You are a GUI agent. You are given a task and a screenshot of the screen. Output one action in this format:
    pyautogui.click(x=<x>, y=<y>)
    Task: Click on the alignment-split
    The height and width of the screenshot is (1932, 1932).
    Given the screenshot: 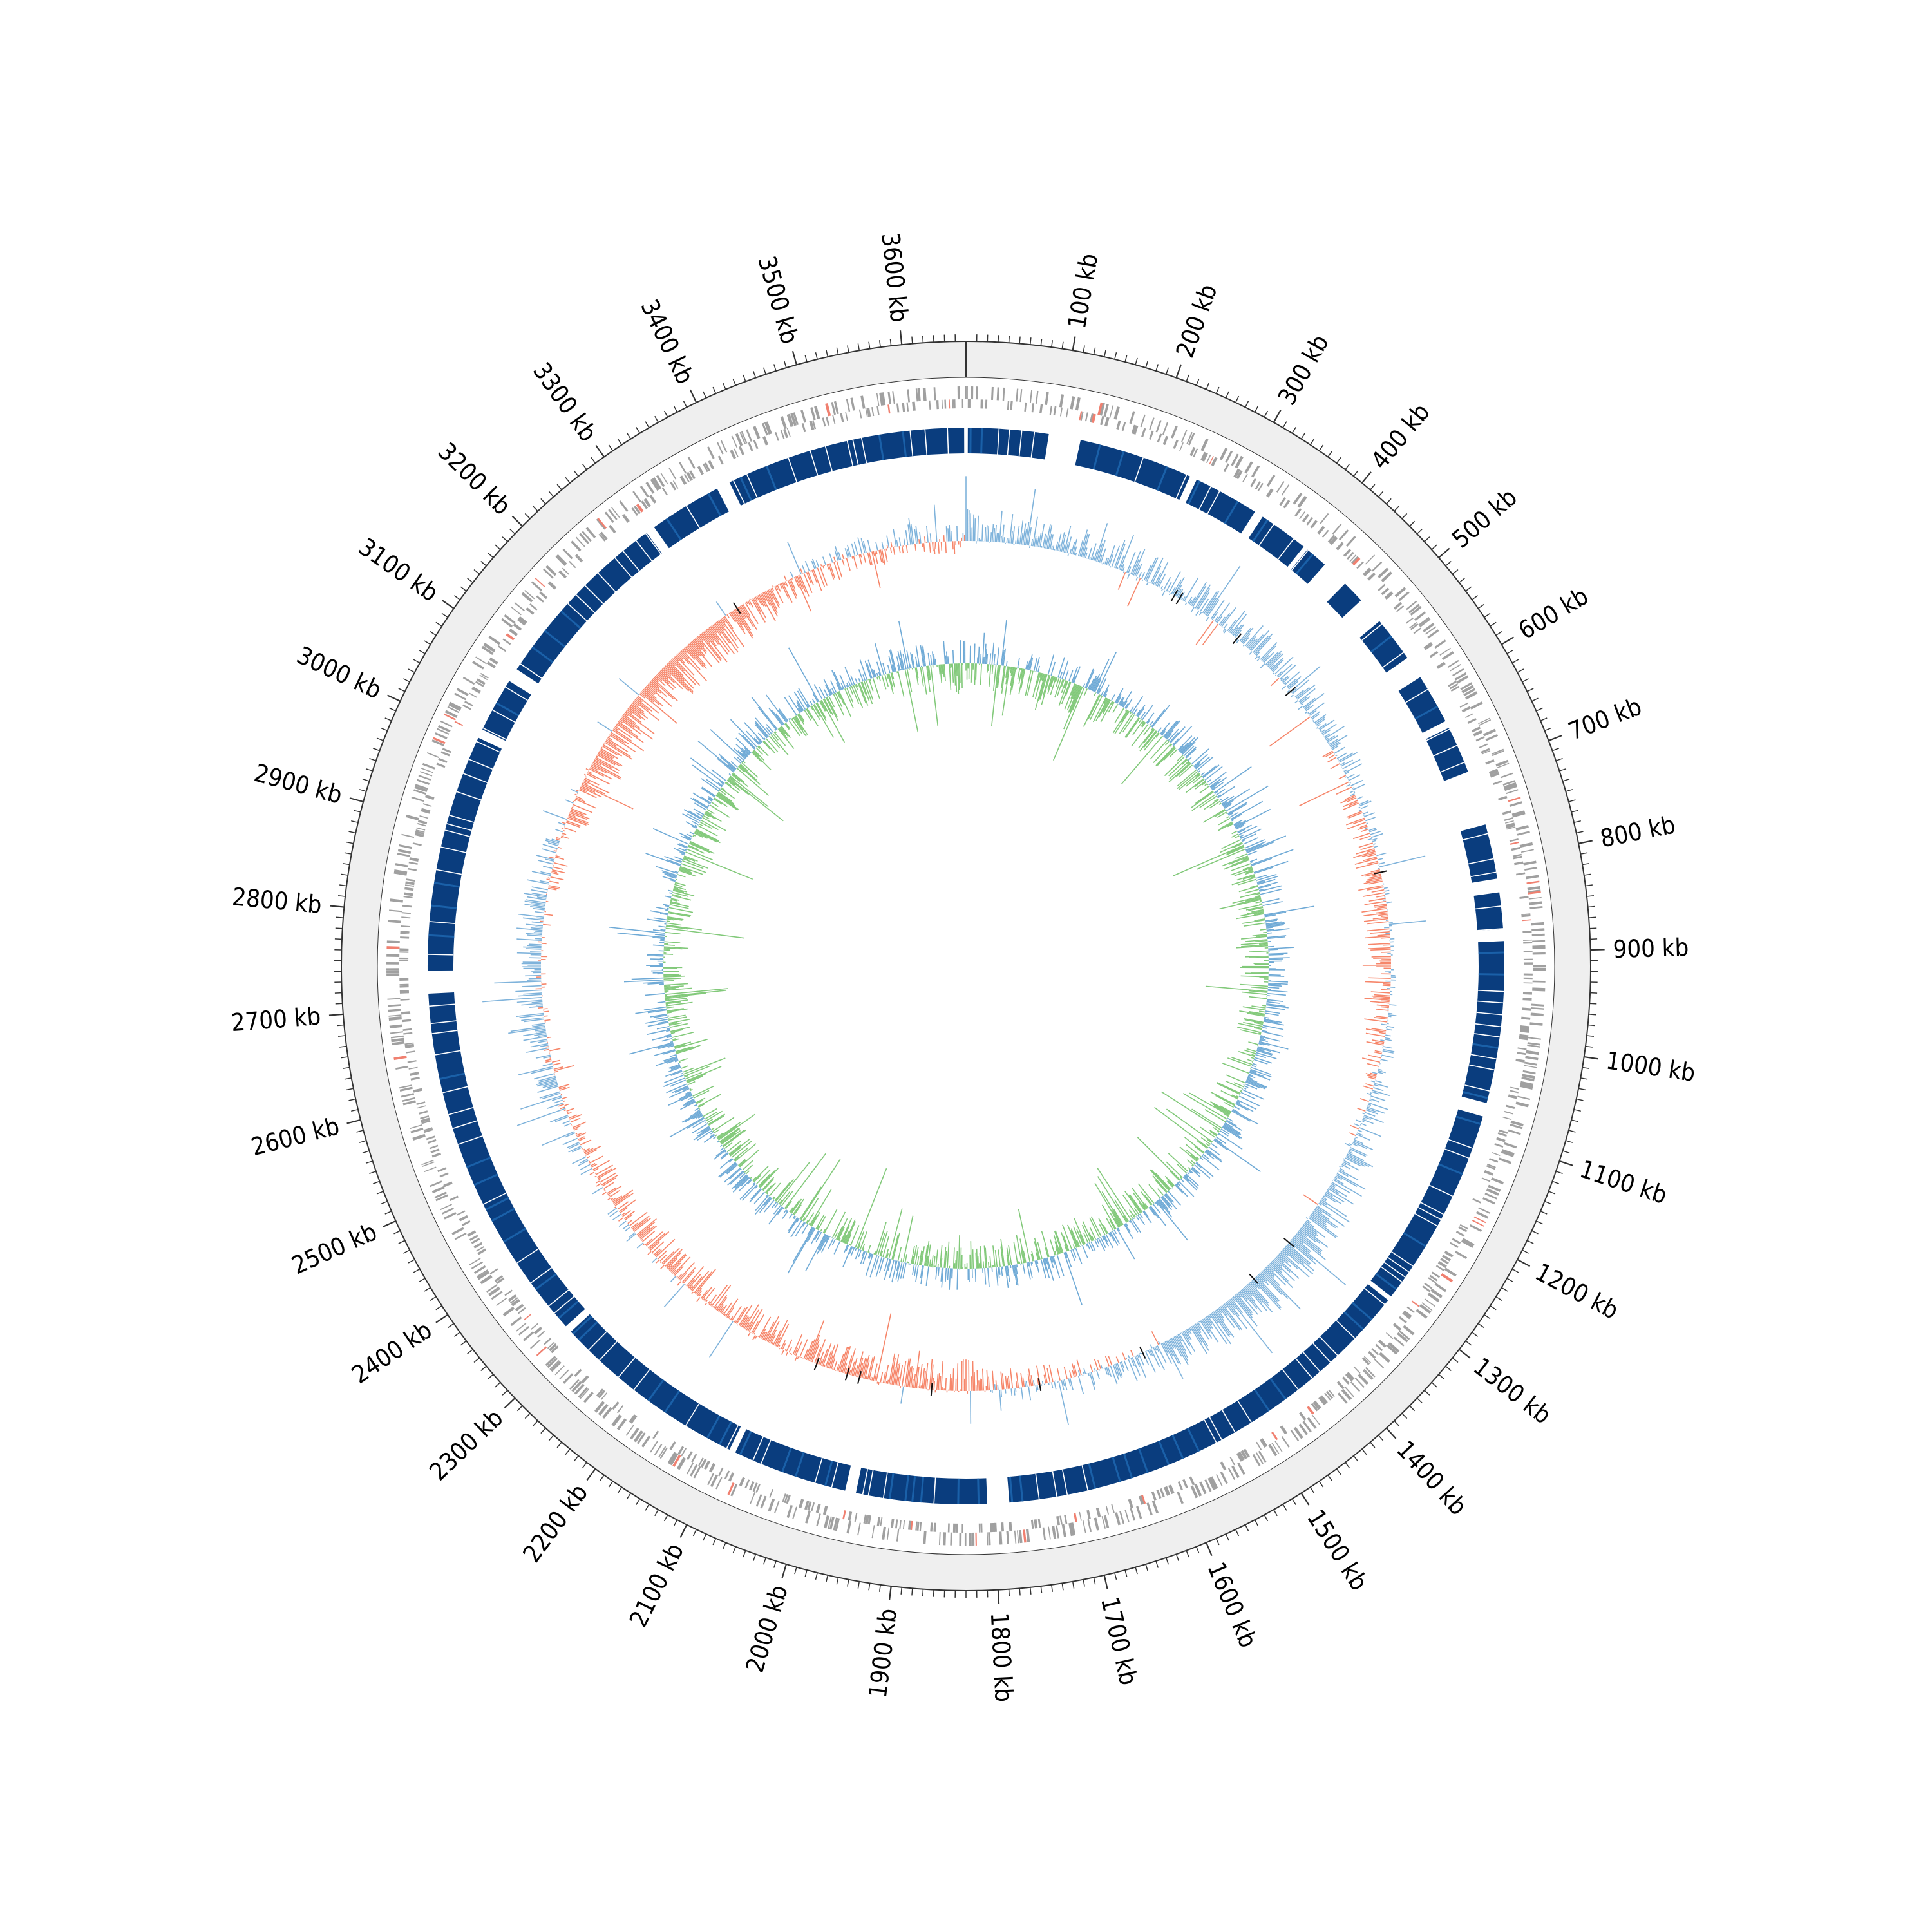 What is the action you would take?
    pyautogui.click(x=758, y=1448)
    